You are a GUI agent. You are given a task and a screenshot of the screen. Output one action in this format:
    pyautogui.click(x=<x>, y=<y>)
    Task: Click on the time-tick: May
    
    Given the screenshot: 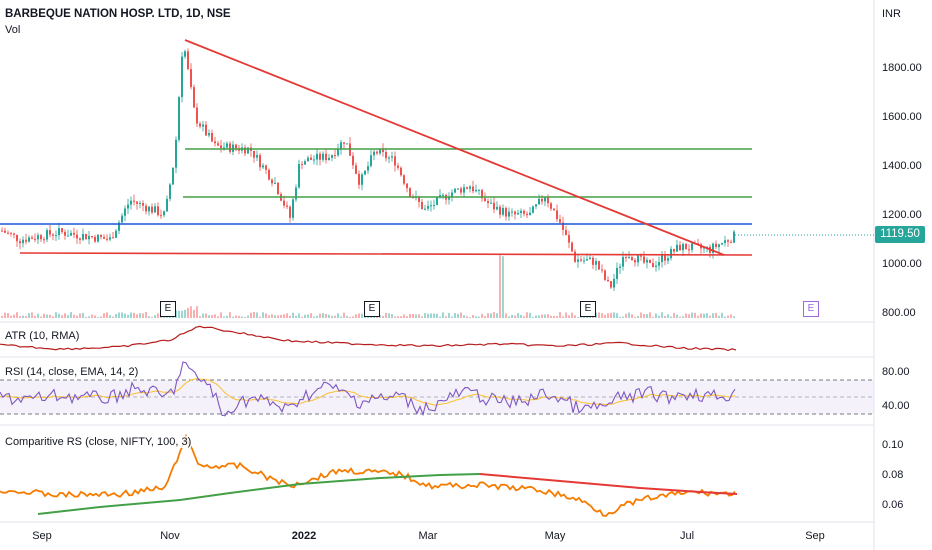 What is the action you would take?
    pyautogui.click(x=555, y=536)
    